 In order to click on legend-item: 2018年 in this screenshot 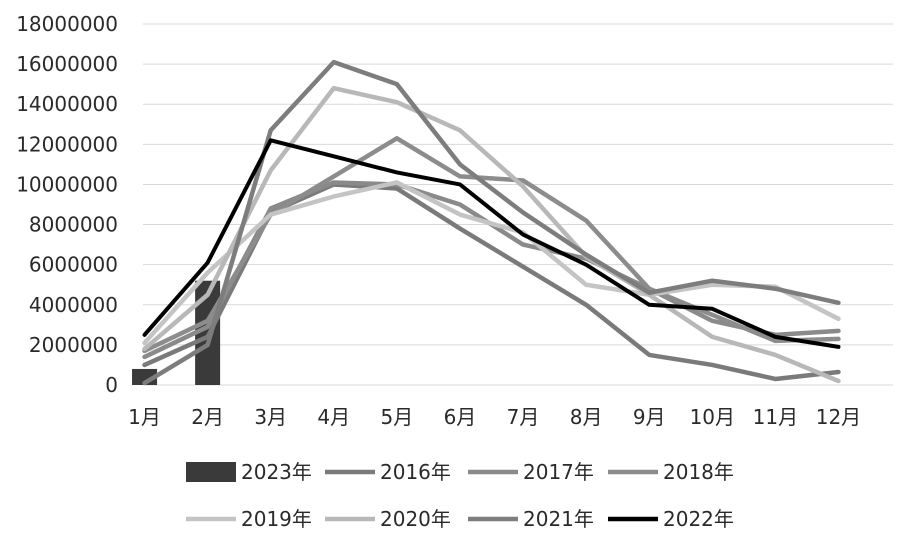, I will do `click(671, 472)`.